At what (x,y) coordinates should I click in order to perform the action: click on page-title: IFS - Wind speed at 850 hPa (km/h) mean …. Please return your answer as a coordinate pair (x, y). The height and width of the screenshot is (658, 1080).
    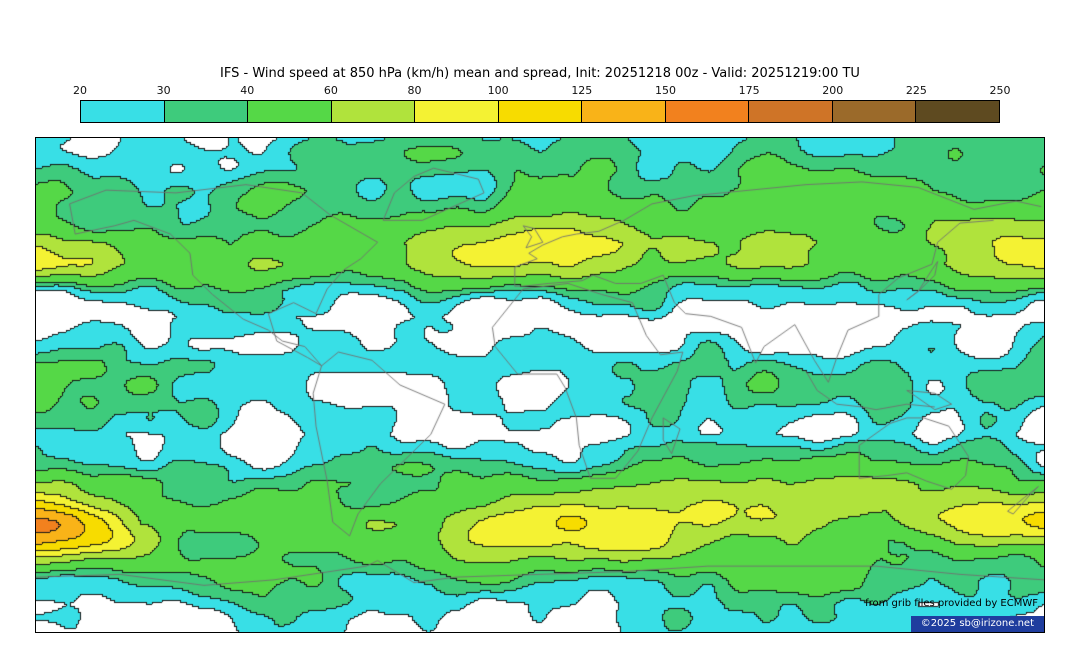
    Looking at the image, I should click on (540, 73).